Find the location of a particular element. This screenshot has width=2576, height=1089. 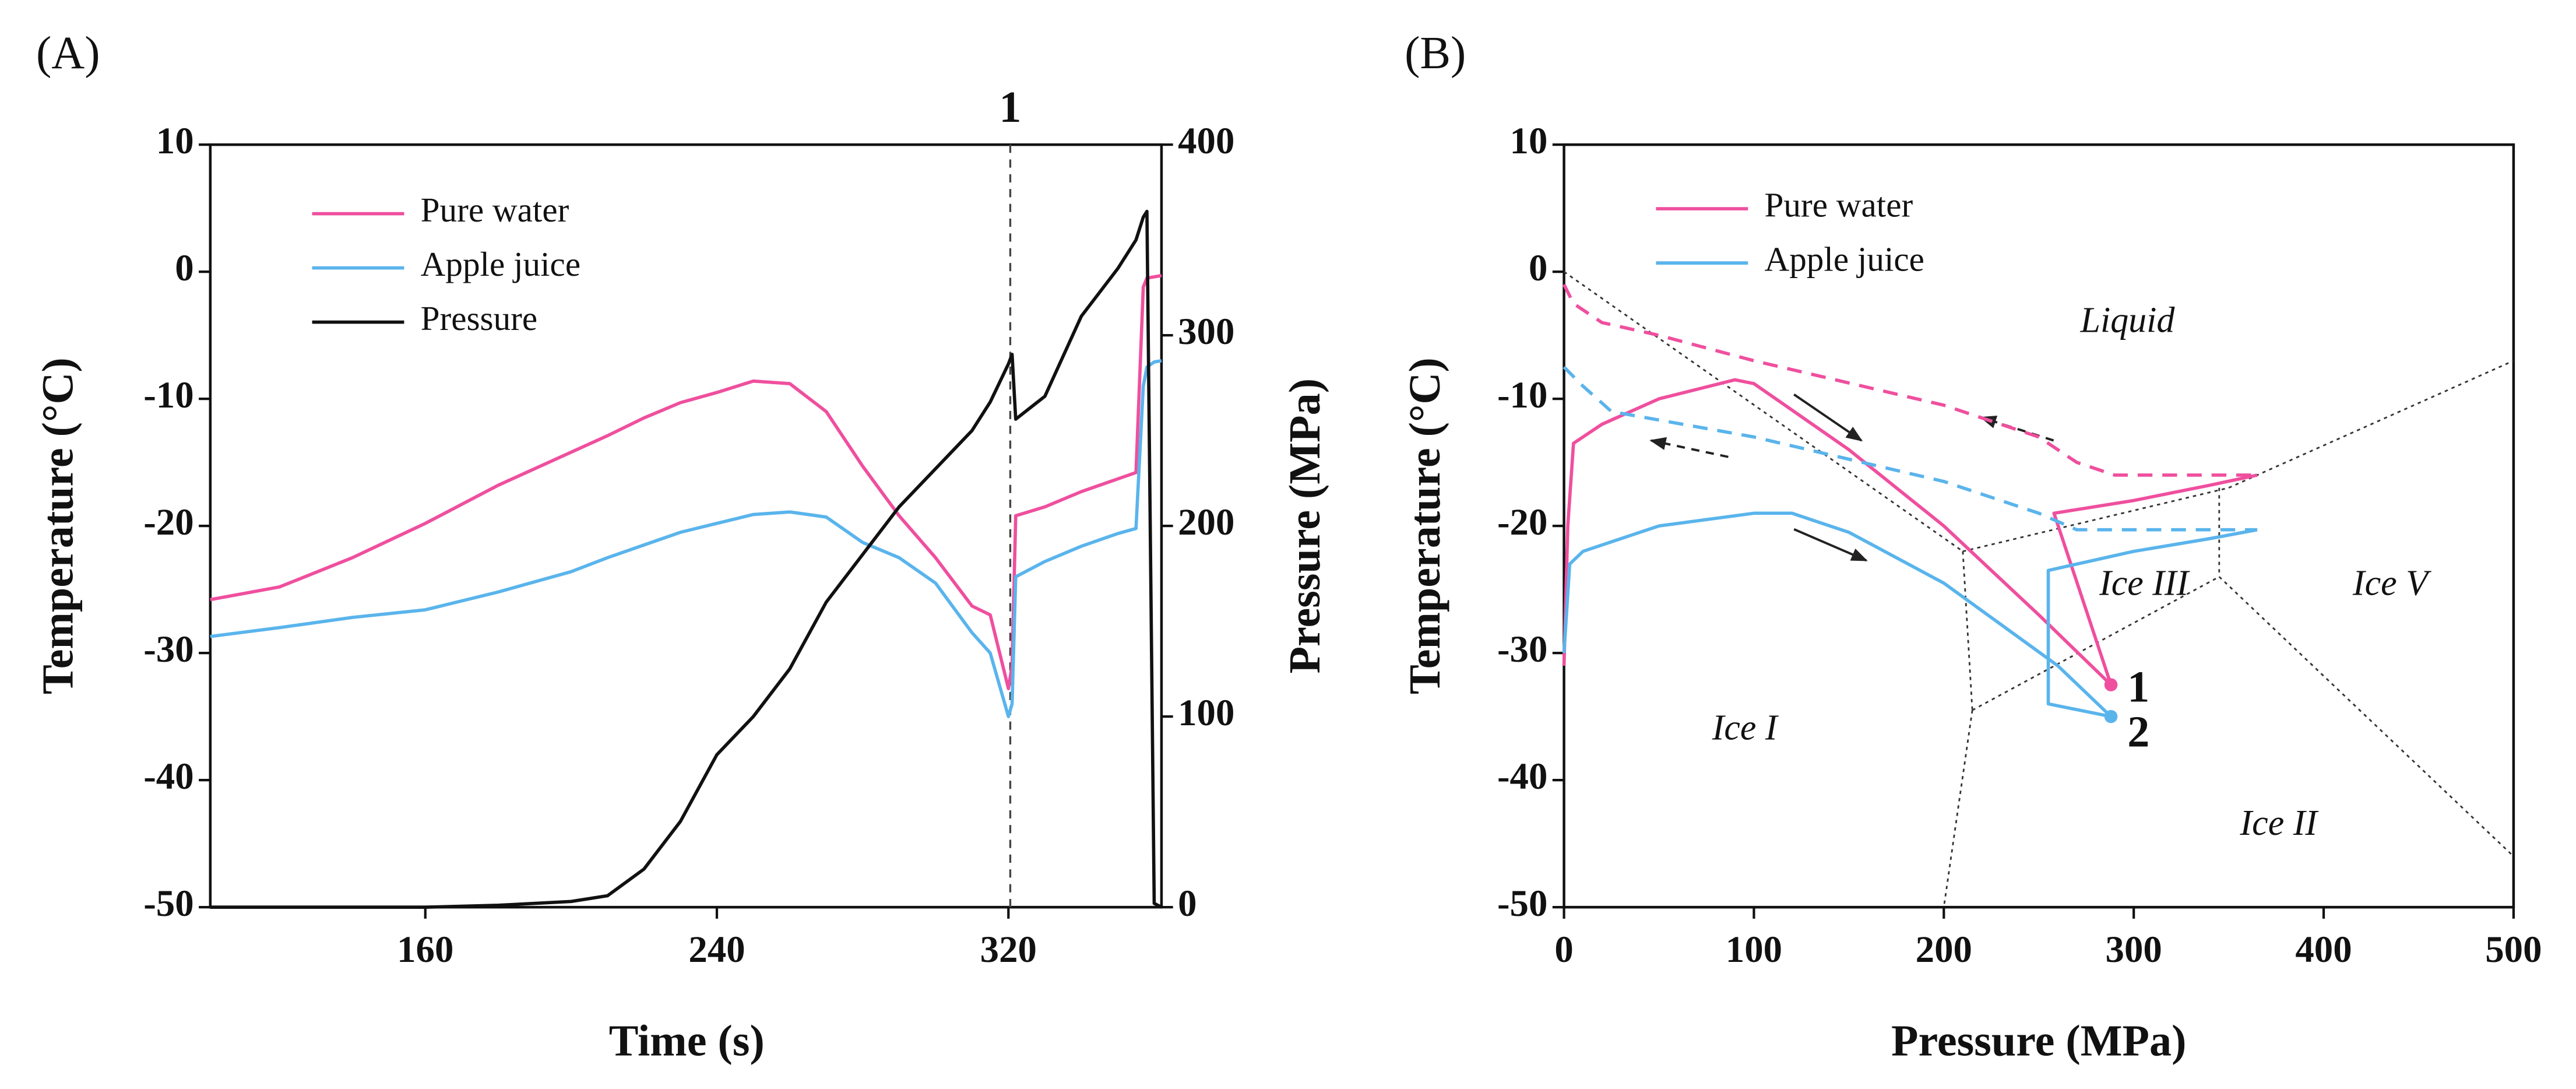

panel-label: (A) is located at coordinates (68, 53).